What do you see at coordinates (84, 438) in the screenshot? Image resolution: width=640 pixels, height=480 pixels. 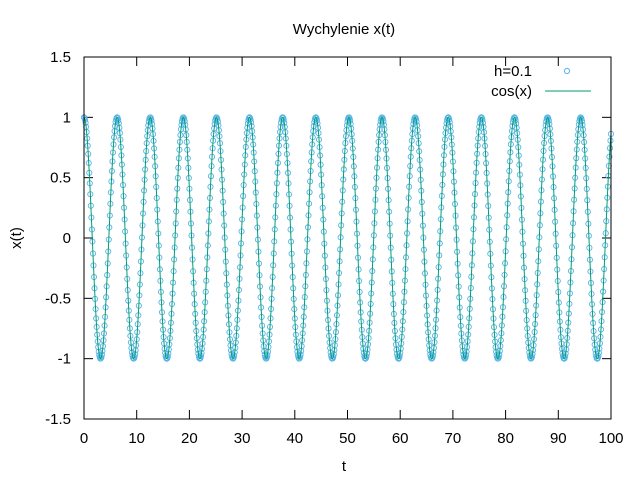 I see `x-tick-label: 0` at bounding box center [84, 438].